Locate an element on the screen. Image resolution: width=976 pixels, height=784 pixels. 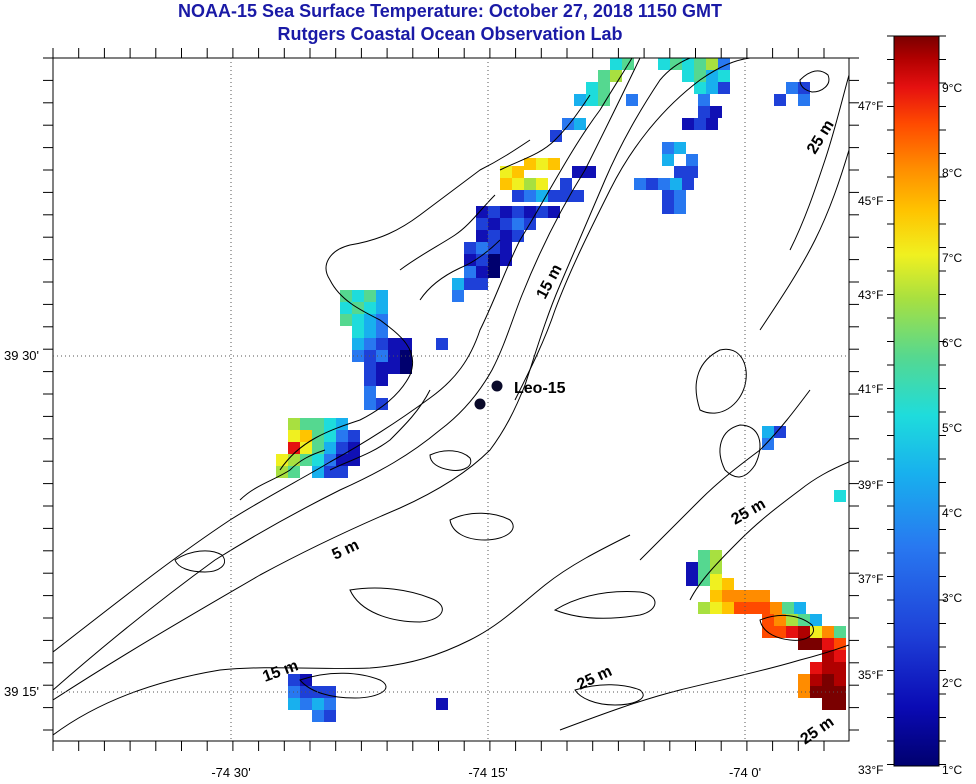
depth-label: 25 m is located at coordinates (595, 678).